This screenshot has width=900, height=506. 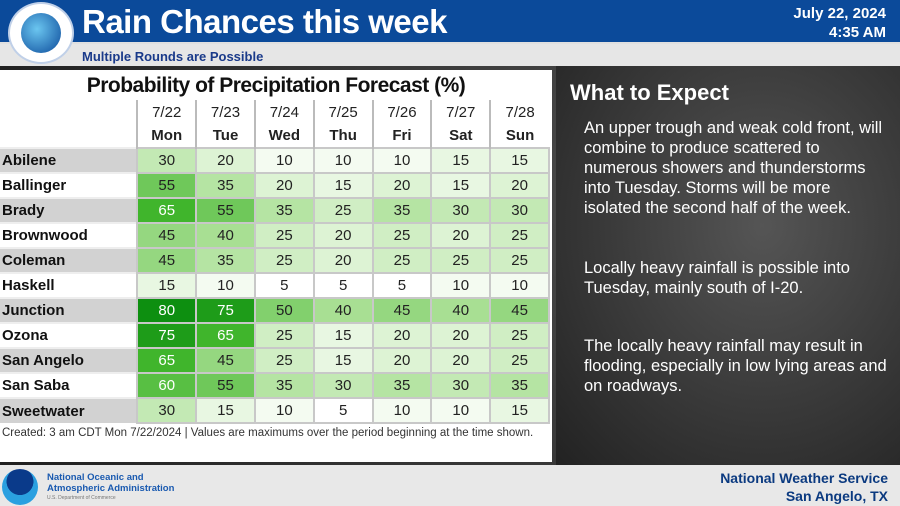 I want to click on pop-cell: 50, so click(x=284, y=310).